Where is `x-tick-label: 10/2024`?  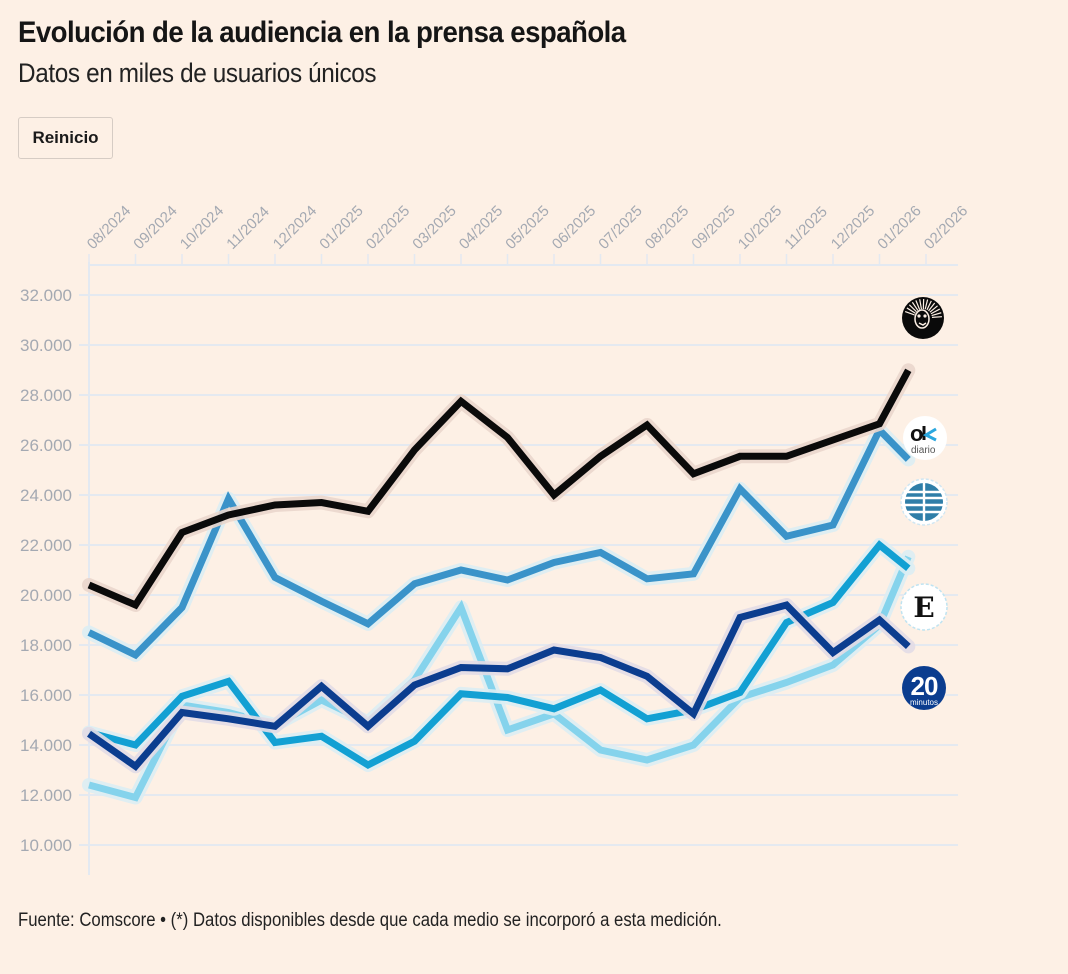
x-tick-label: 10/2024 is located at coordinates (202, 227).